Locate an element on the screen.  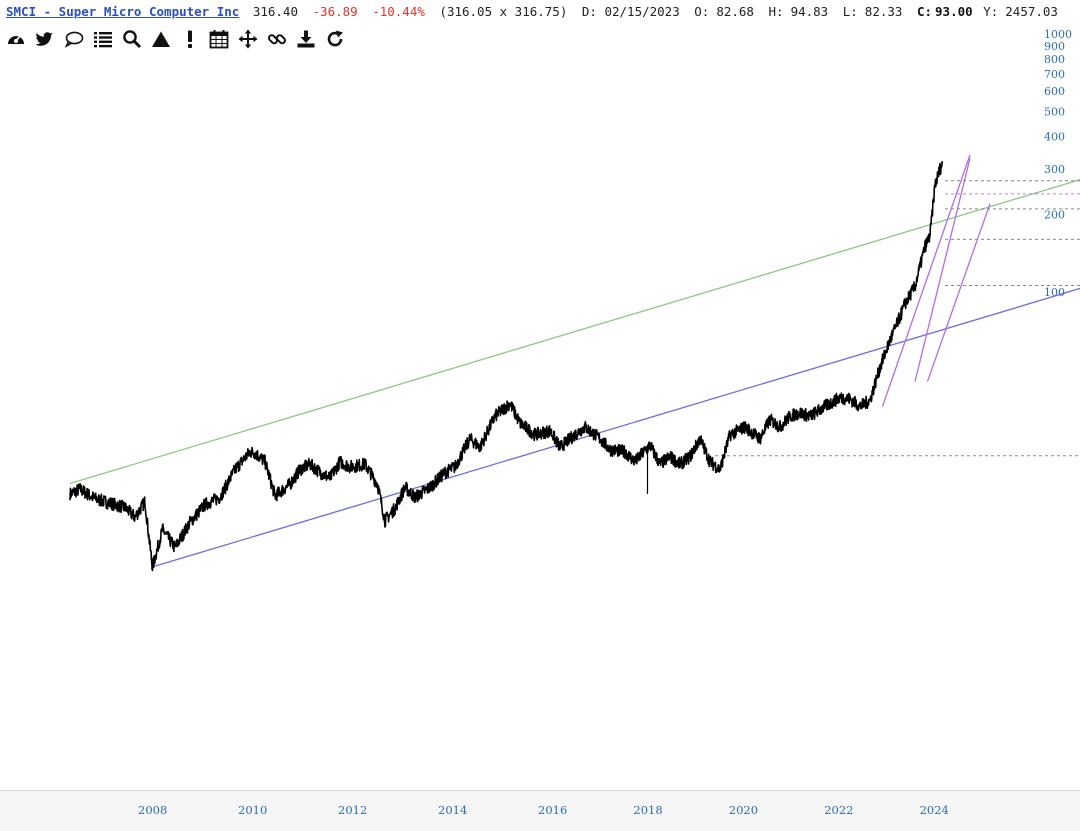
y-tick-label-8: 200 is located at coordinates (1054, 214).